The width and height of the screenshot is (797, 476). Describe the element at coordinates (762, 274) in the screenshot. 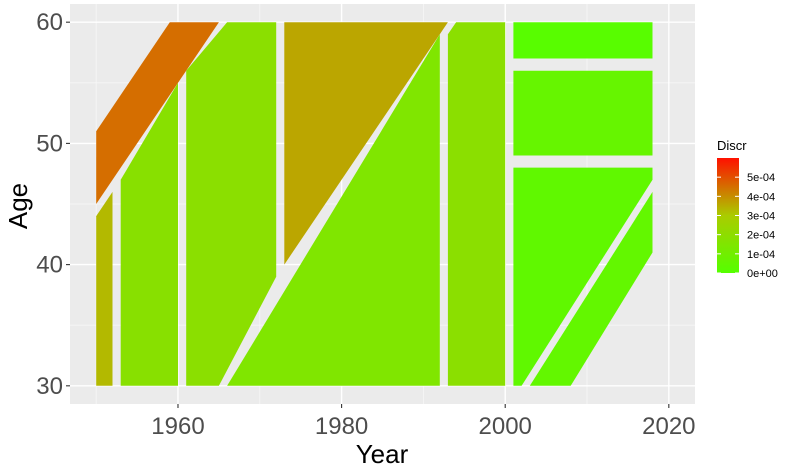

I see `legend-label: 0e+00` at that location.